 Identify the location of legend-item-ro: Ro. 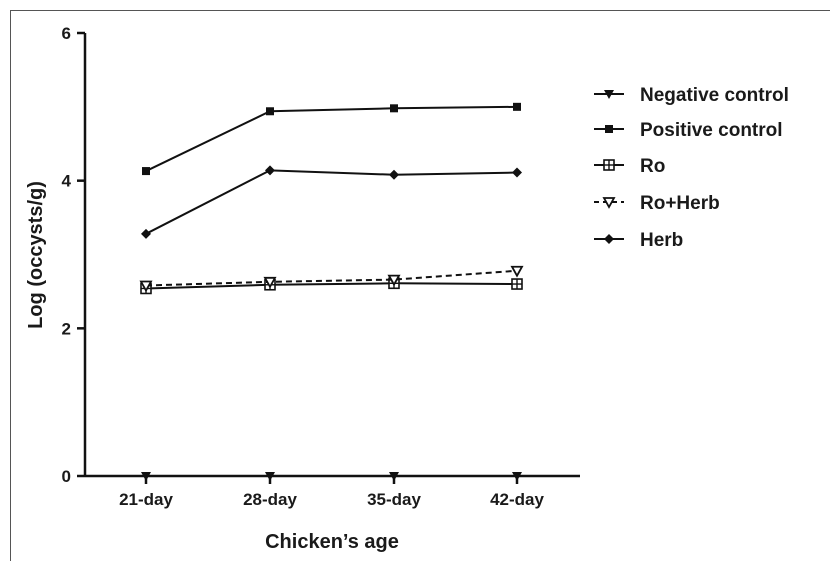
(629, 166).